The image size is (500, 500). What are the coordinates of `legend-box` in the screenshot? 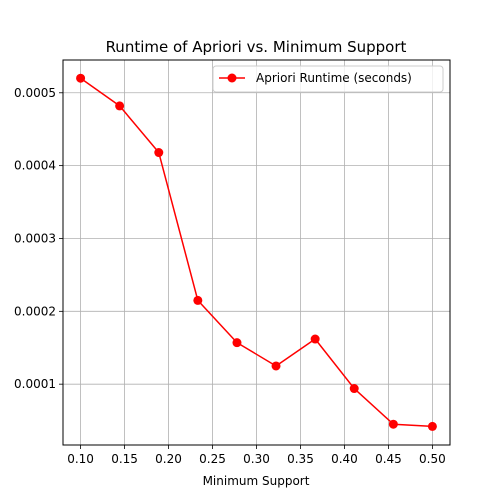 It's located at (328, 79).